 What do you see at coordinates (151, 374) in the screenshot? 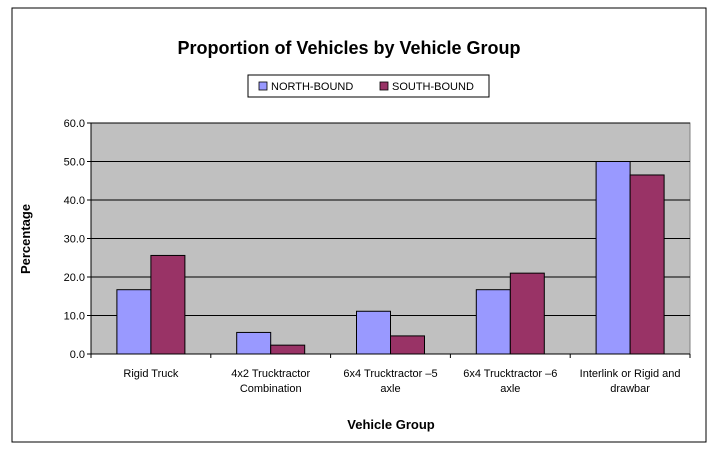
I see `x-category-label: Rigid Truck` at bounding box center [151, 374].